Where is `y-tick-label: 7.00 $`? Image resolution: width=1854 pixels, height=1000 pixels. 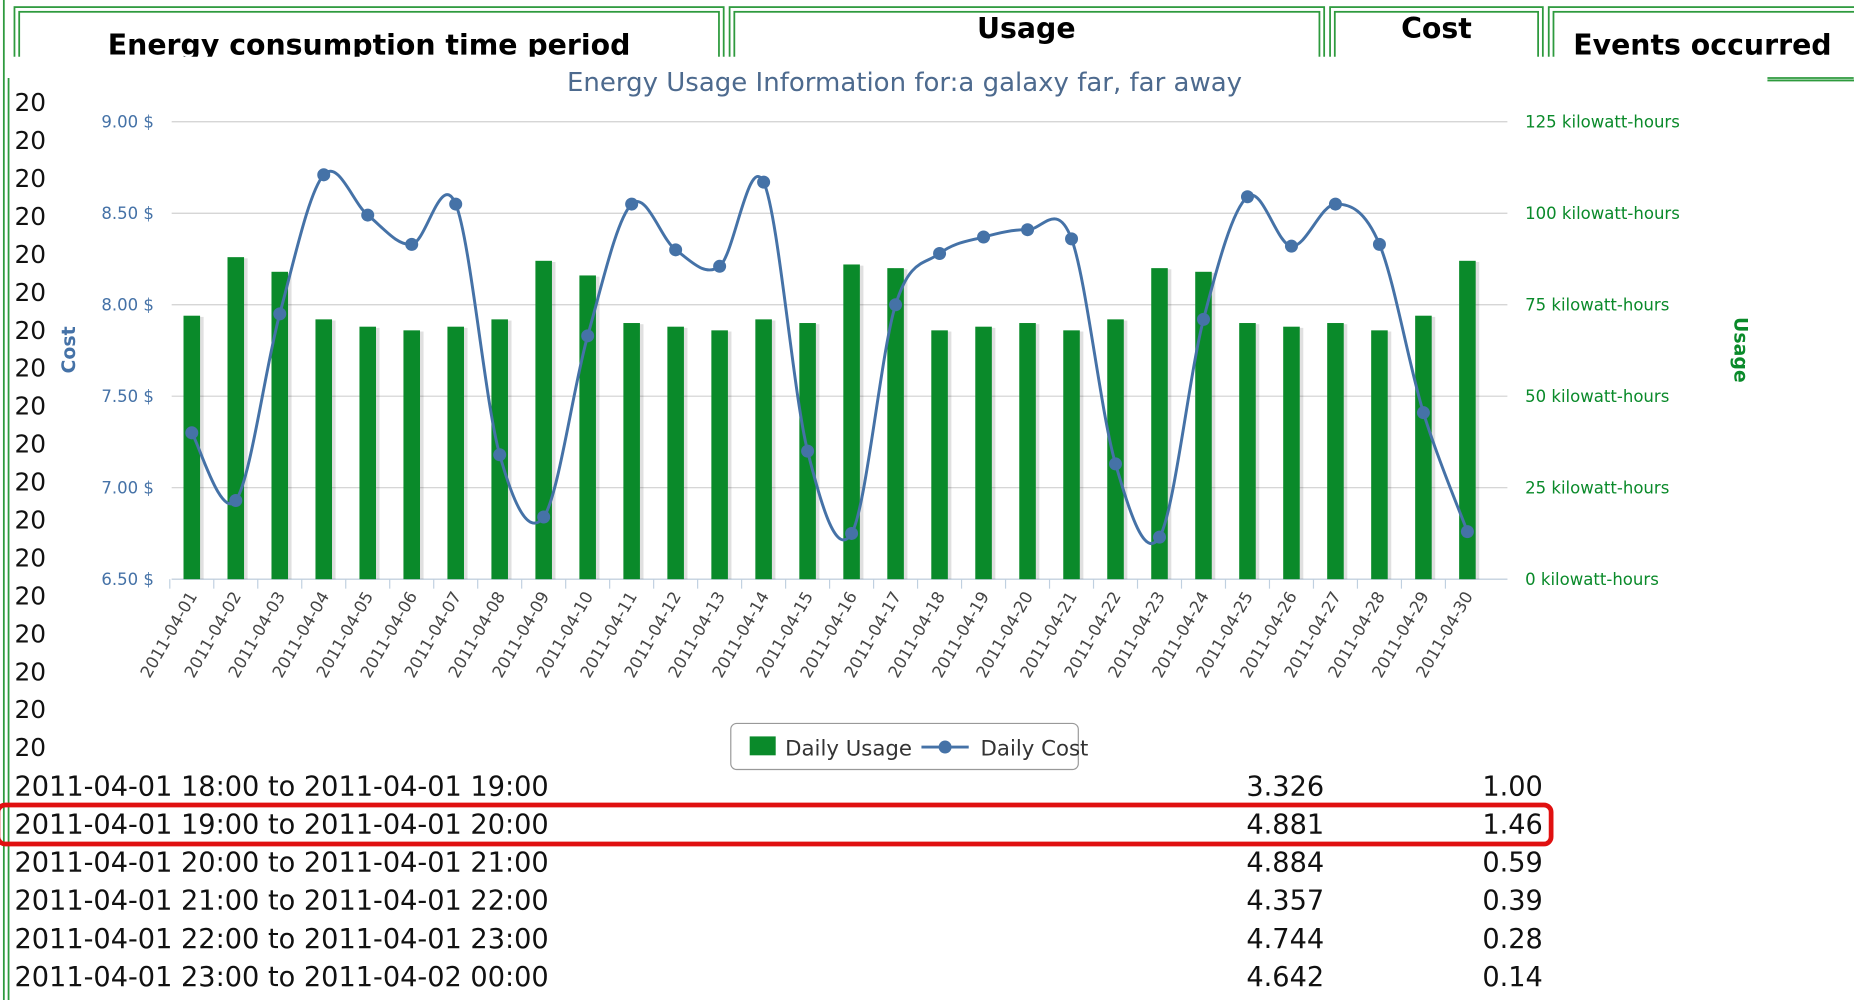 y-tick-label: 7.00 $ is located at coordinates (127, 488).